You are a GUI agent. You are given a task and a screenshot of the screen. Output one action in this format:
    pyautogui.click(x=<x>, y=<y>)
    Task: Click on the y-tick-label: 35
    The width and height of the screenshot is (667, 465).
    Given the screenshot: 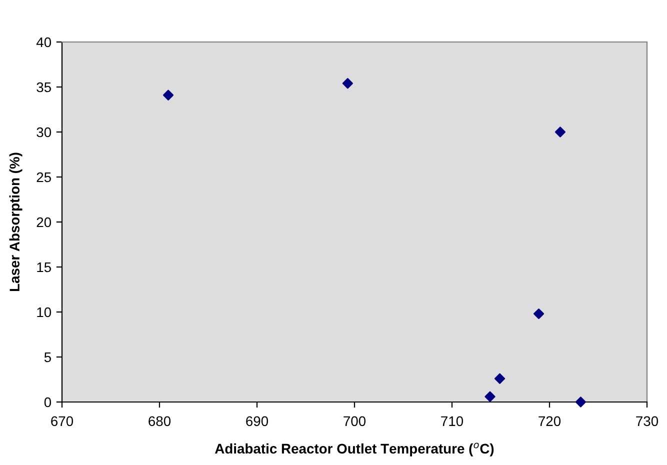 What is the action you would take?
    pyautogui.click(x=44, y=87)
    